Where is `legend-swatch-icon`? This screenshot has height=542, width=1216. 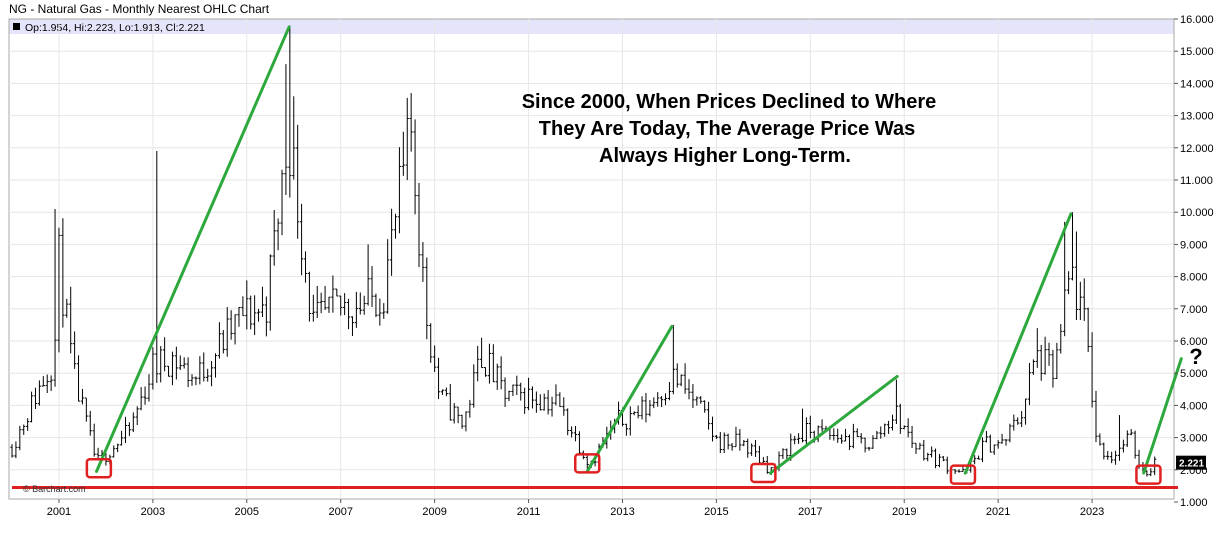 legend-swatch-icon is located at coordinates (16, 26).